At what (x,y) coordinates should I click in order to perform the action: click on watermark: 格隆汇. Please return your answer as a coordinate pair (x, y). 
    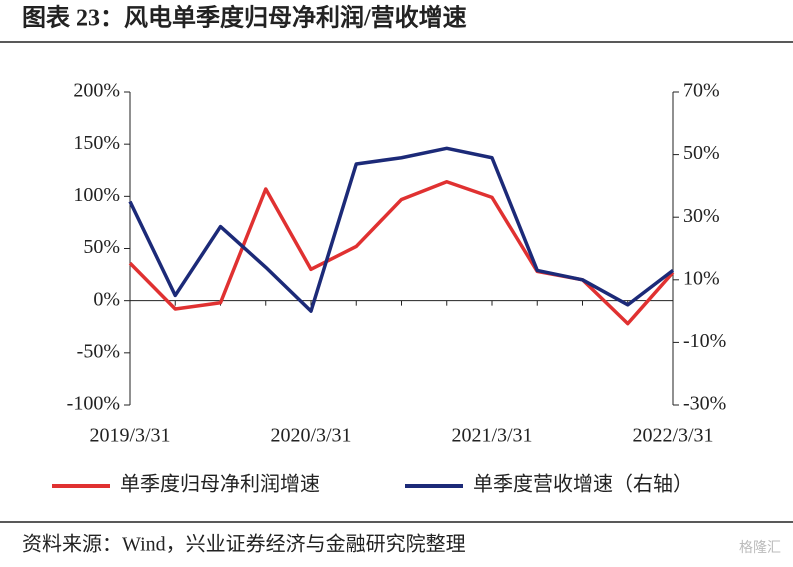
    Looking at the image, I should click on (760, 548).